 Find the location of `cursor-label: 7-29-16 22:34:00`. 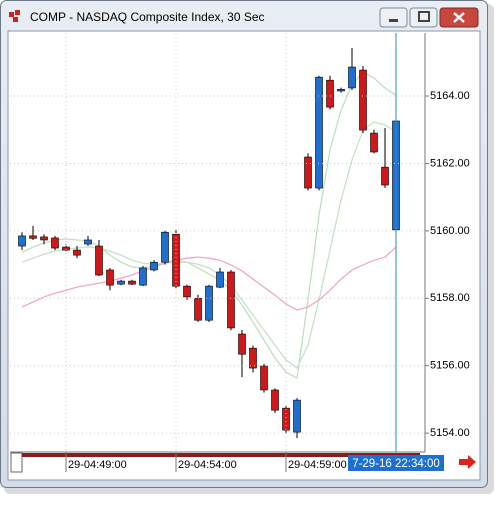

cursor-label: 7-29-16 22:34:00 is located at coordinates (396, 464).